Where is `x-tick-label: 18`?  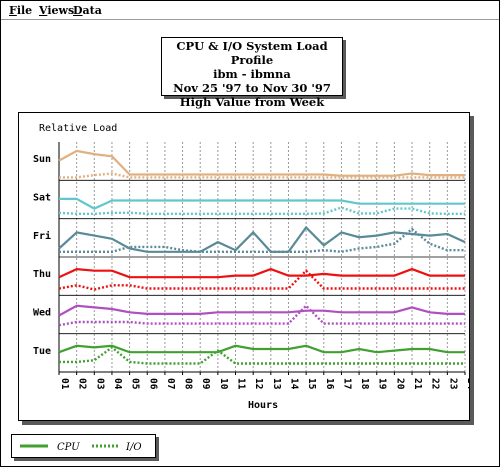
x-tick-label: 18 is located at coordinates (364, 384).